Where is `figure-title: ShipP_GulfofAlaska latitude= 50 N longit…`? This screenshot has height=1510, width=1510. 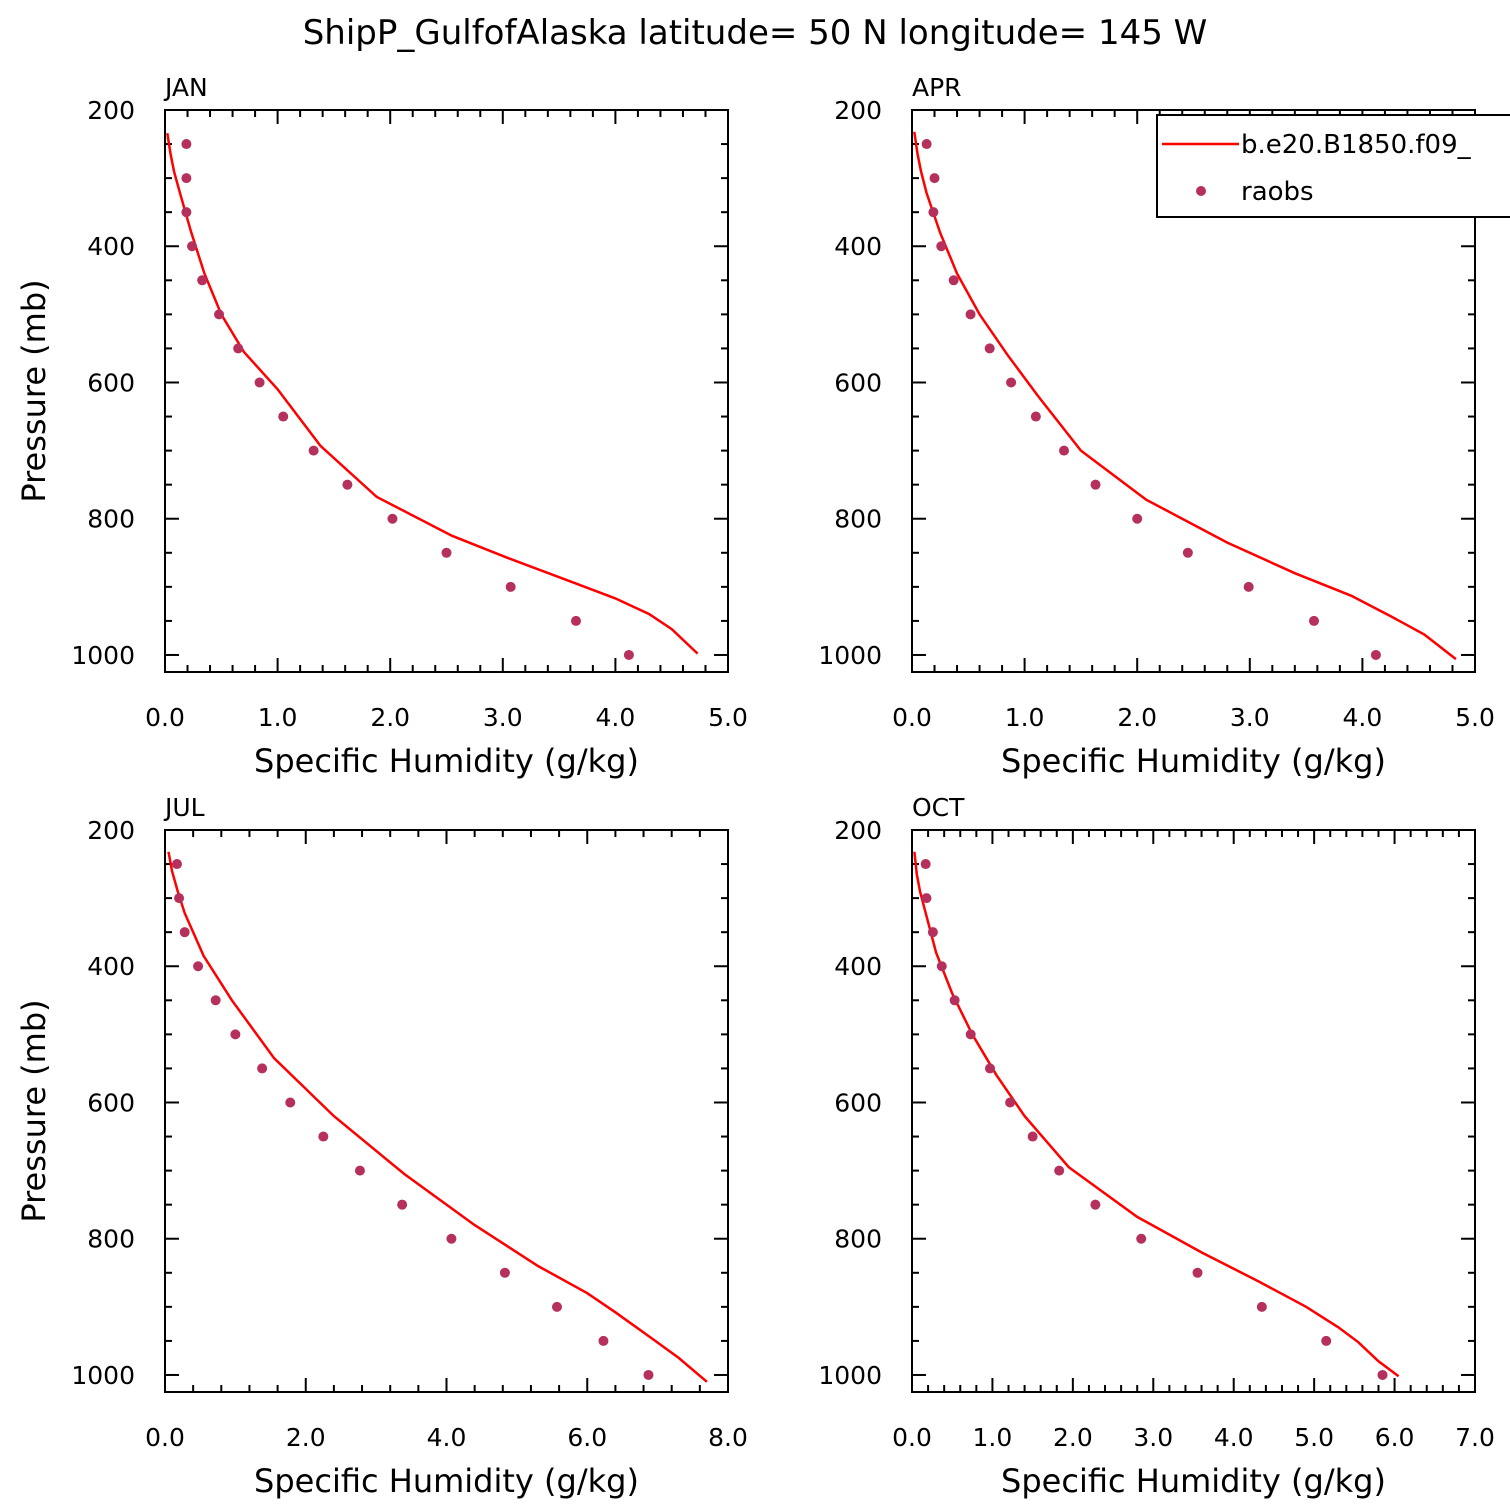
figure-title: ShipP_GulfofAlaska latitude= 50 N longit… is located at coordinates (755, 33).